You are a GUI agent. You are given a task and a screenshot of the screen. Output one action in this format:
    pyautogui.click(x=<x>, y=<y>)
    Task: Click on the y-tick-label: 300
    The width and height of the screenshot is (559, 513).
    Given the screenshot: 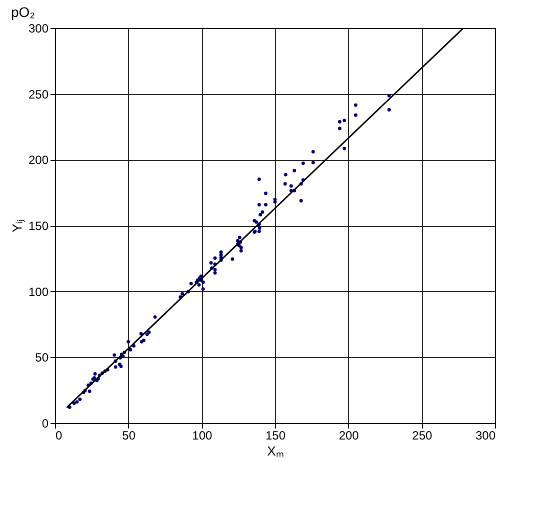 What is the action you would take?
    pyautogui.click(x=38, y=29)
    